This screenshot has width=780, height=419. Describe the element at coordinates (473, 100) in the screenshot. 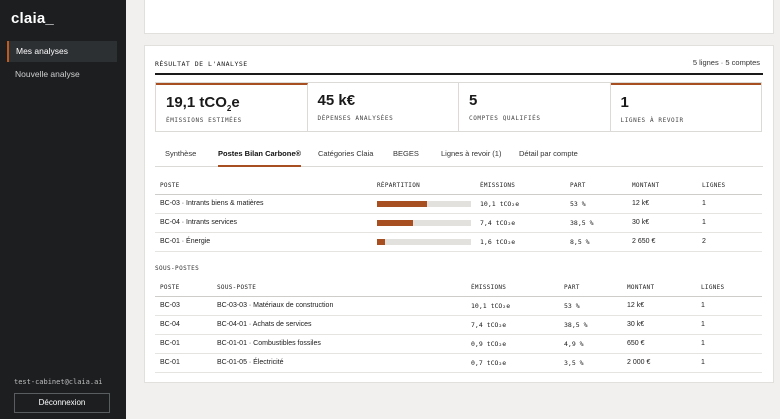

I see `kpi-comptes-value: 5` at that location.